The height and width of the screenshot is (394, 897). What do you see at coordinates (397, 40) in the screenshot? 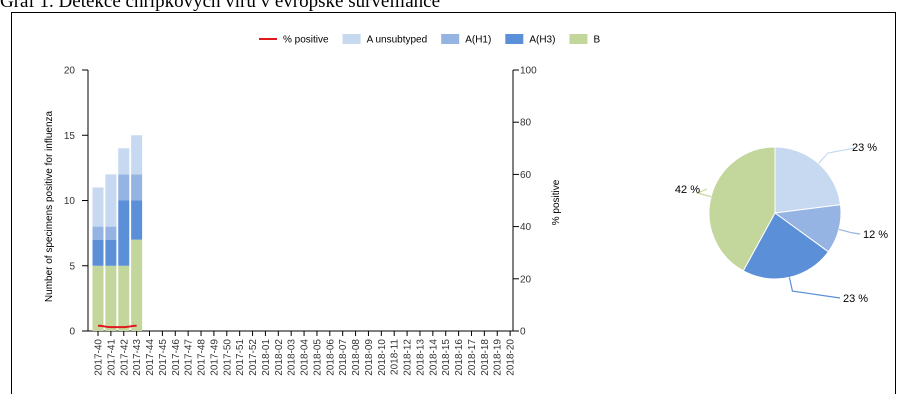
I see `legend-label: A unsubtyped` at bounding box center [397, 40].